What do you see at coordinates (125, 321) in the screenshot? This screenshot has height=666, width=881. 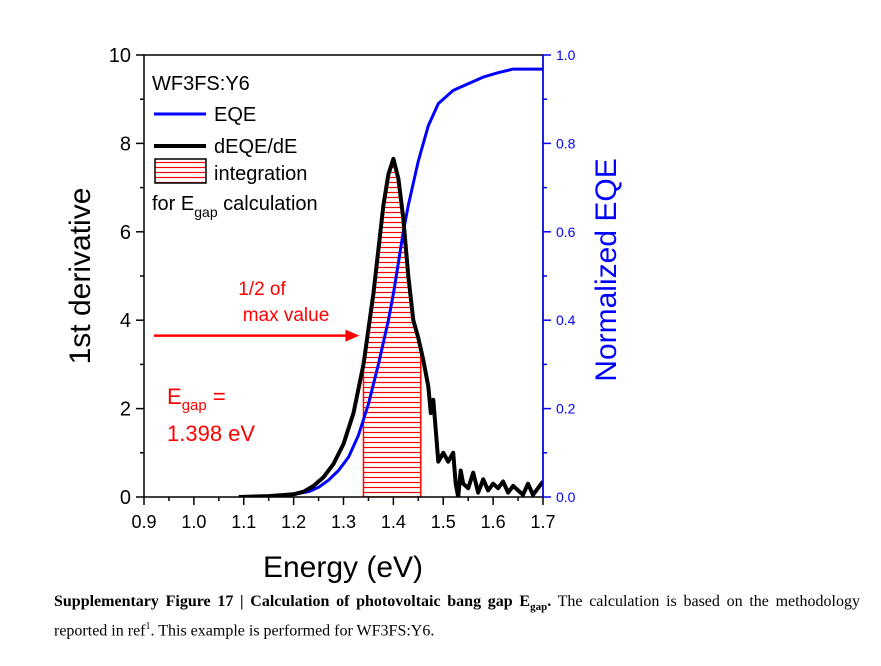 I see `y-left-tick-label: 4` at bounding box center [125, 321].